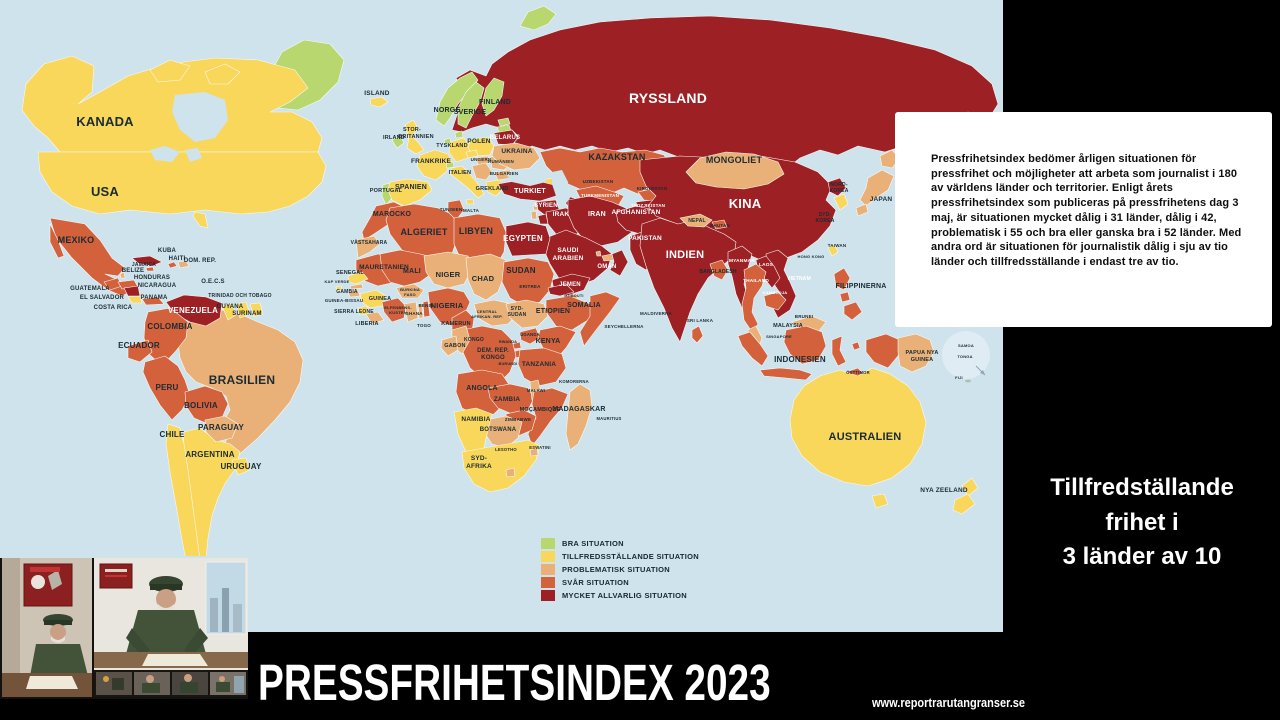 Image resolution: width=1280 pixels, height=720 pixels. I want to click on country-label: SINGAPORE, so click(779, 336).